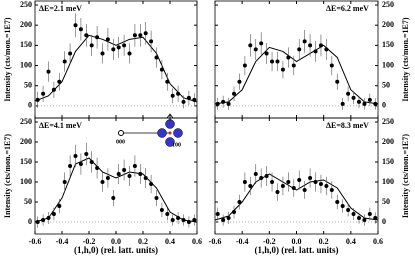 This screenshot has height=257, width=415. I want to click on x-tick-label: -0.4, so click(242, 241).